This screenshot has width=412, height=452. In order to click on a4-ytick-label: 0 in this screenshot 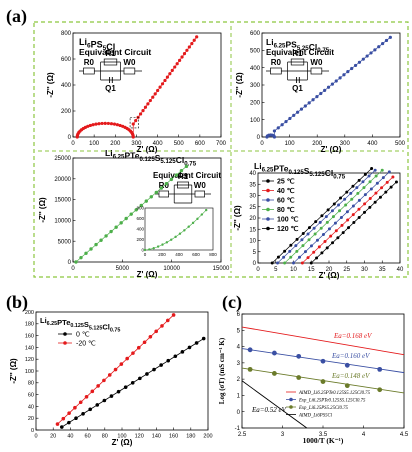, I will do `click(255, 264)`.